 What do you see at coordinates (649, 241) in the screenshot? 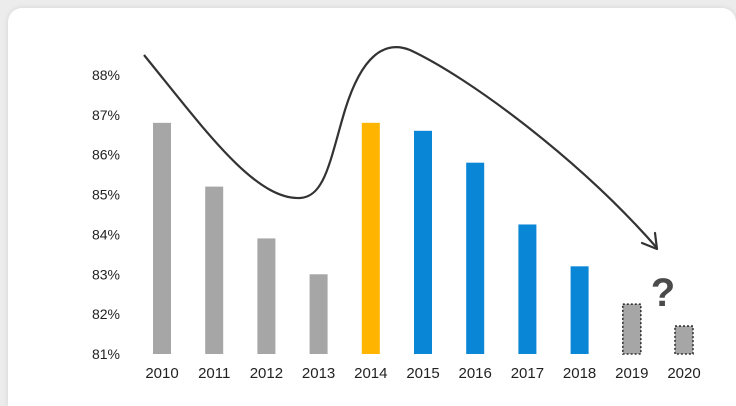
I see `trend-arrowhead` at bounding box center [649, 241].